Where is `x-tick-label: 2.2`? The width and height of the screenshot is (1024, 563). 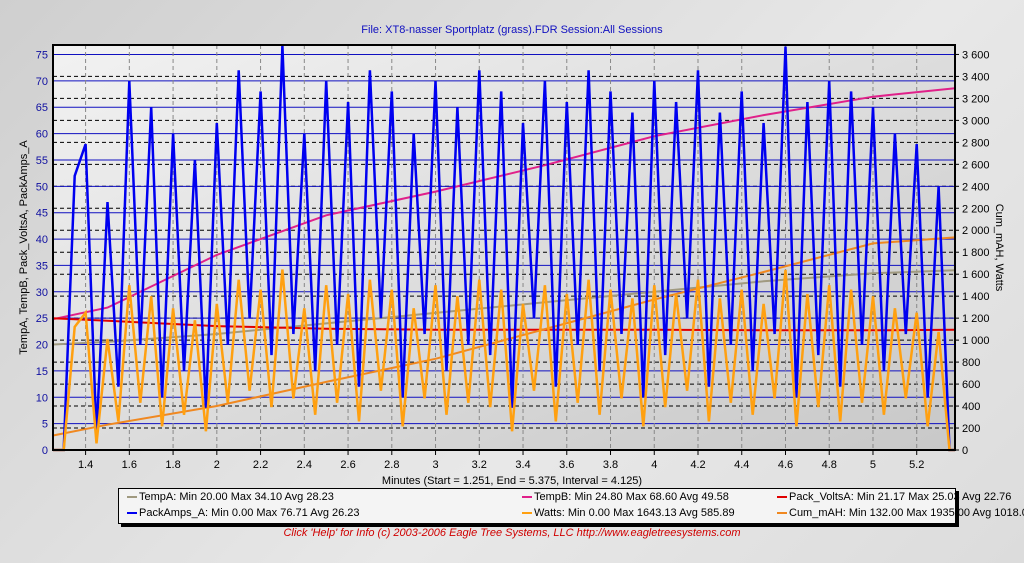 x-tick-label: 2.2 is located at coordinates (260, 465).